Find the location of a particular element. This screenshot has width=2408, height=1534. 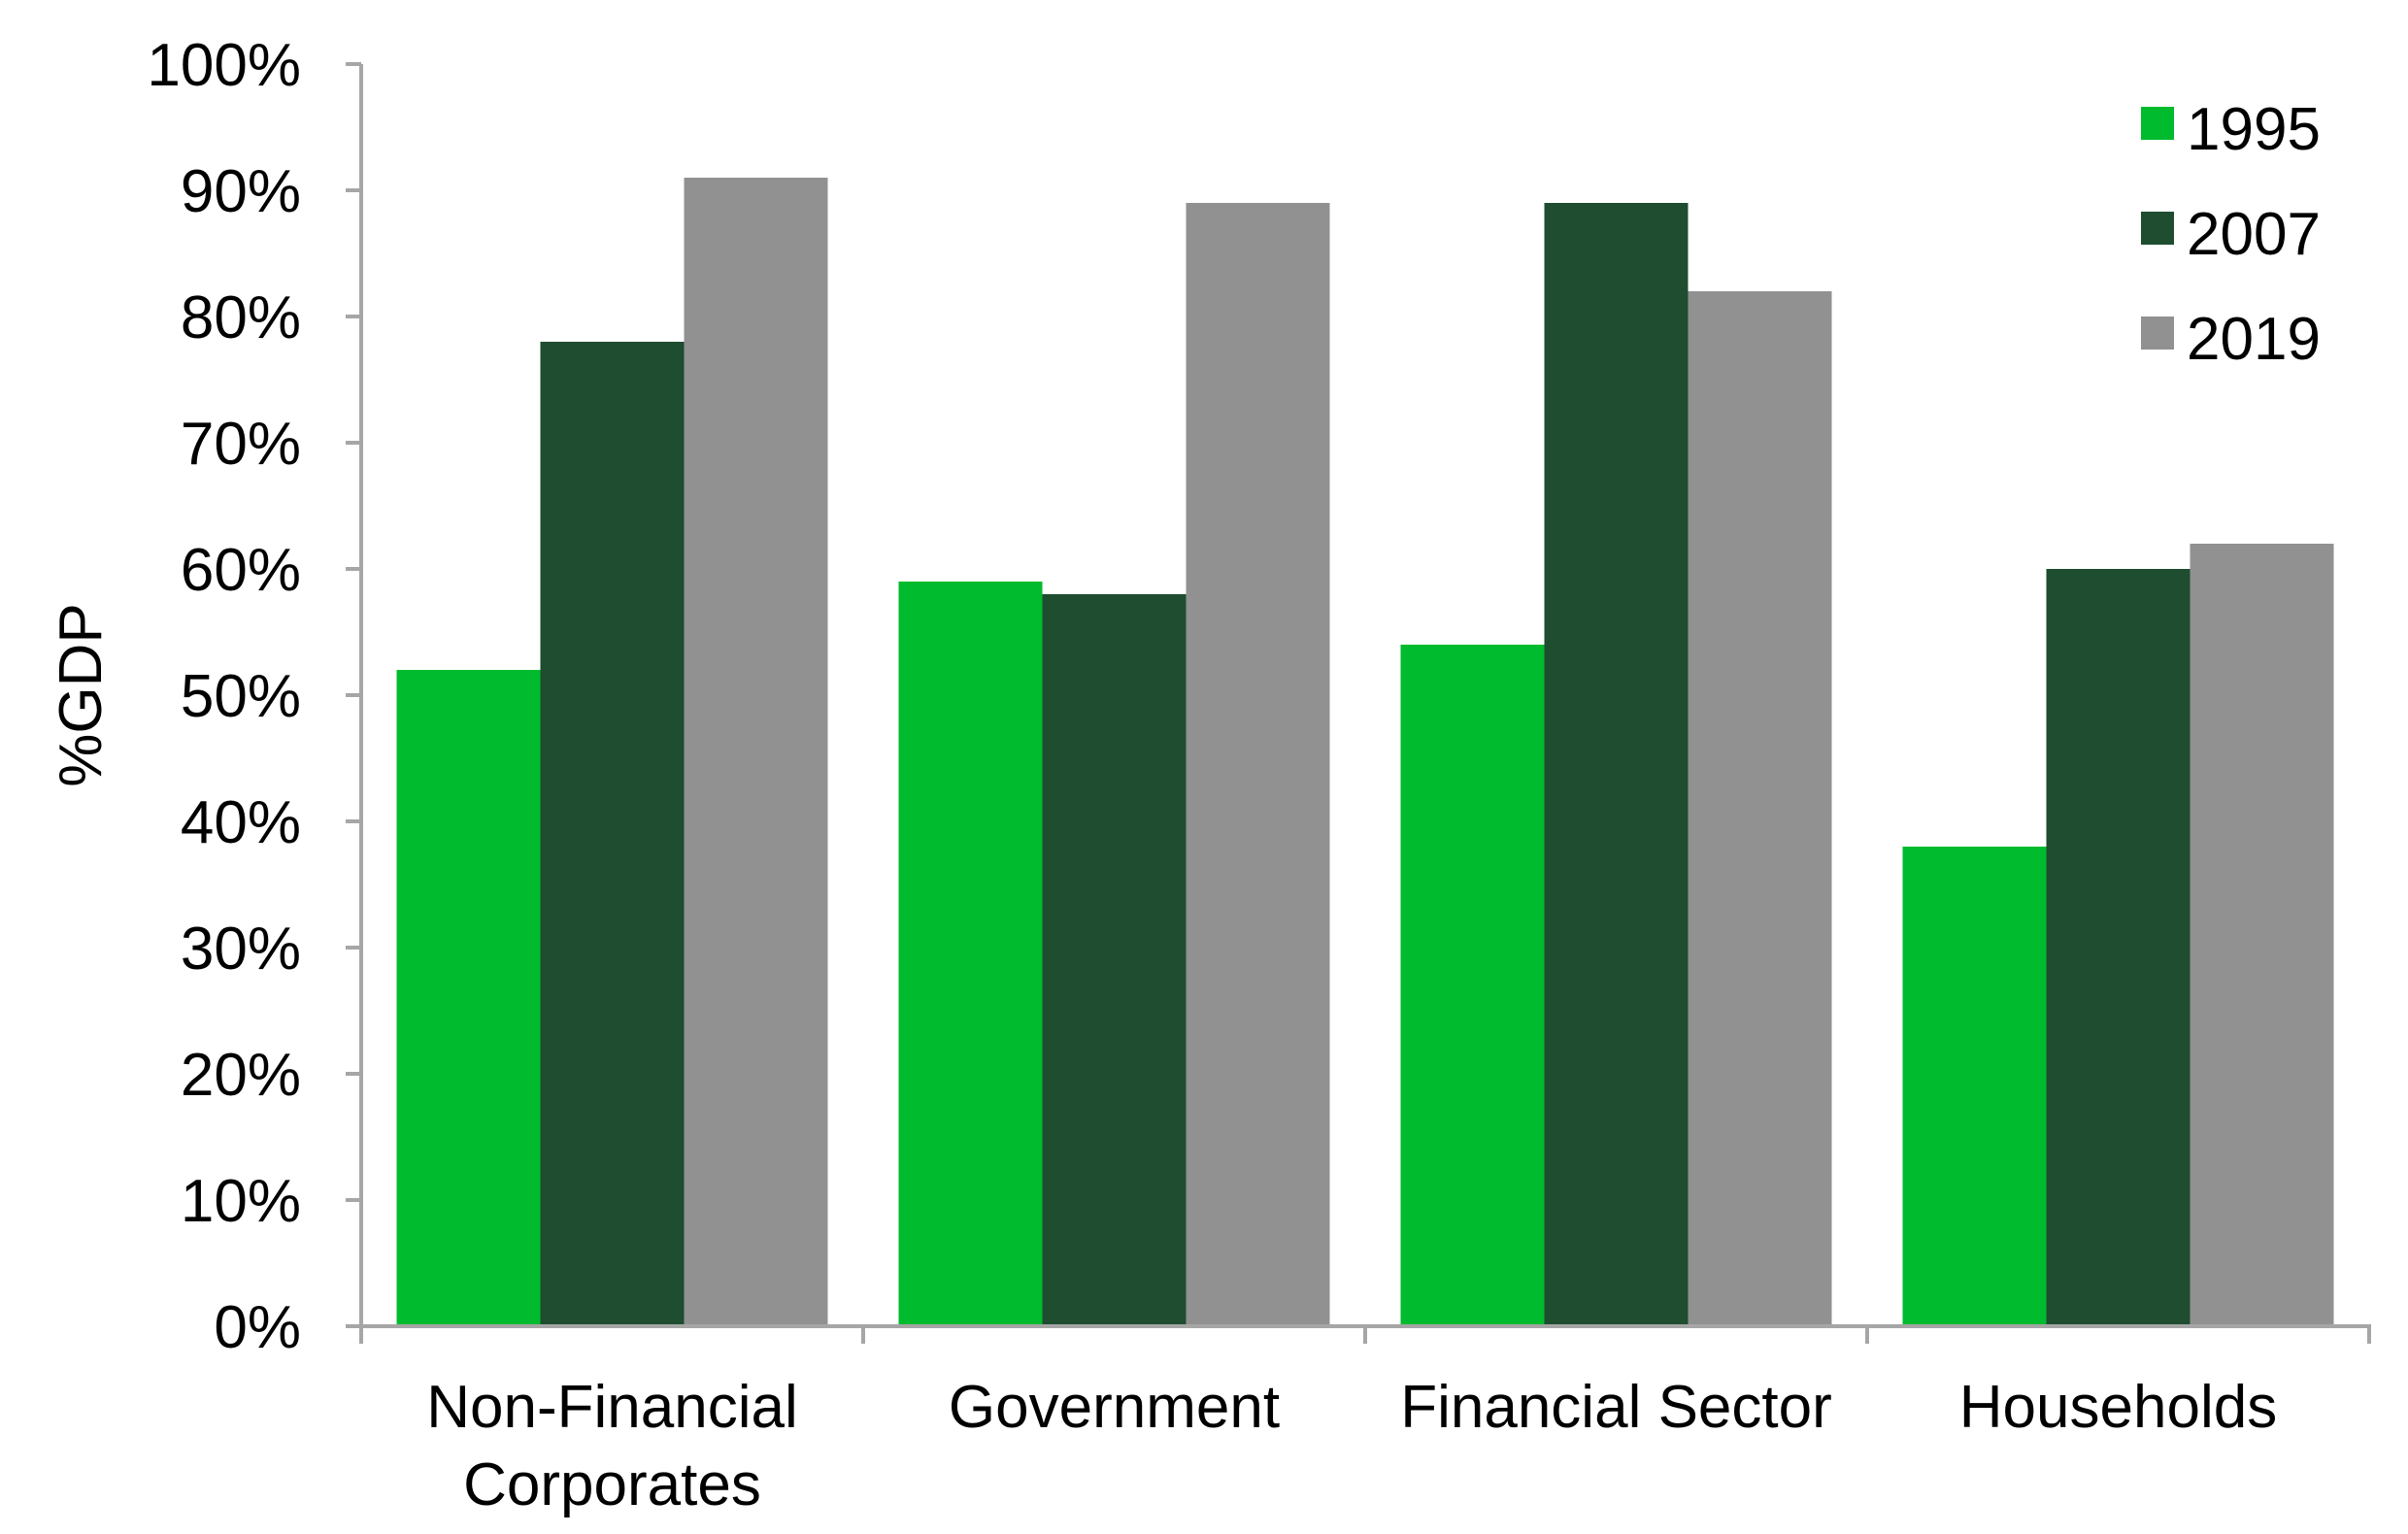

x-category-label: Non-Financial is located at coordinates (612, 1407).